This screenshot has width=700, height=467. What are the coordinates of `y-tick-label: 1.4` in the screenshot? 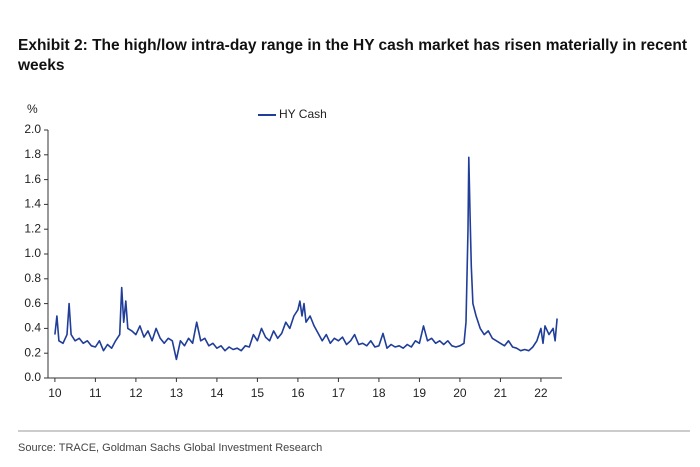 It's located at (32, 204).